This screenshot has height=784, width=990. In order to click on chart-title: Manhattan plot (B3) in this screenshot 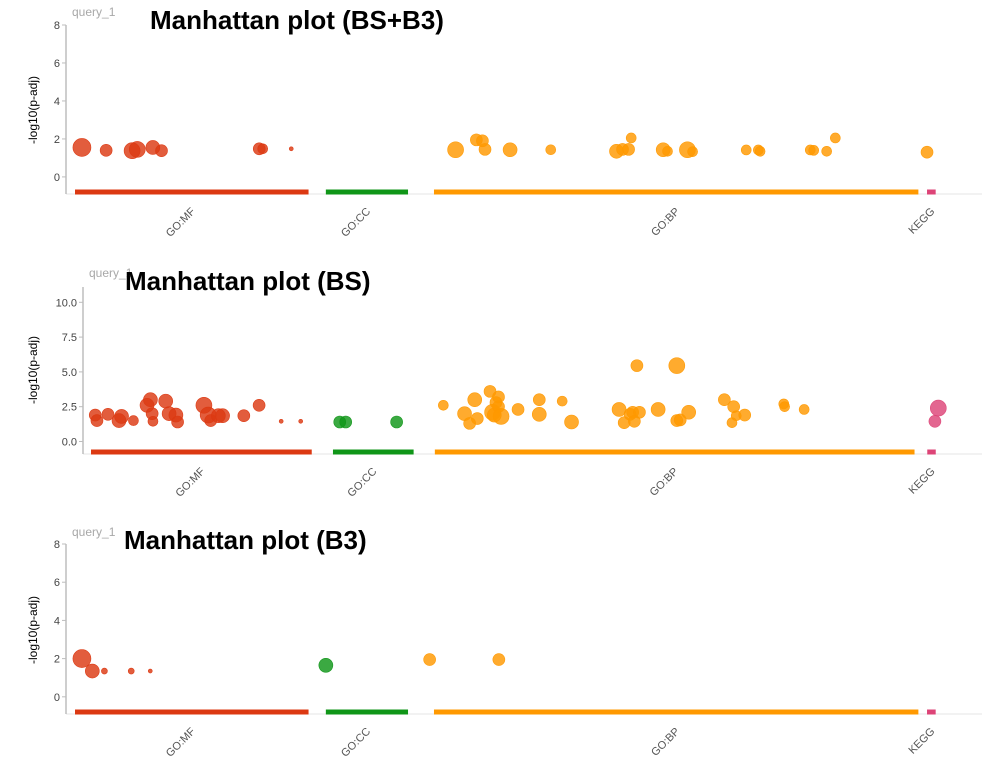, I will do `click(245, 540)`.